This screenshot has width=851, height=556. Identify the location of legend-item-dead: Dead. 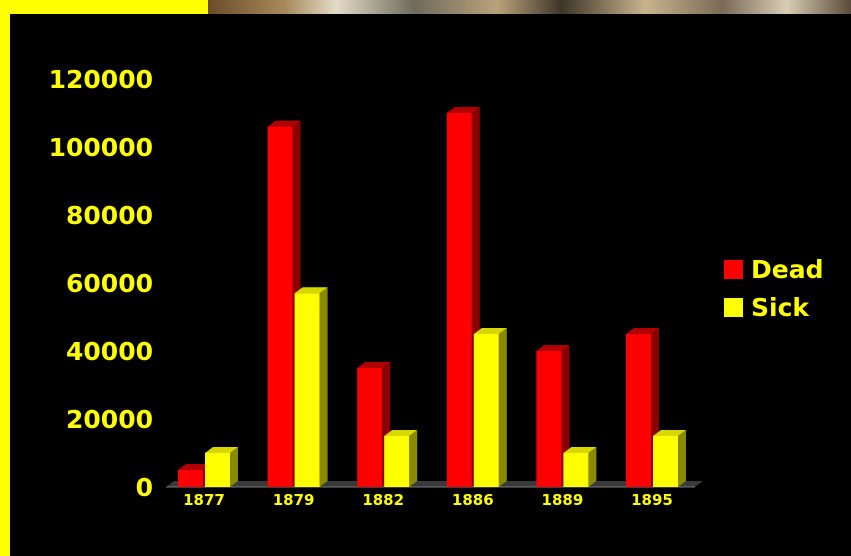
(773, 269).